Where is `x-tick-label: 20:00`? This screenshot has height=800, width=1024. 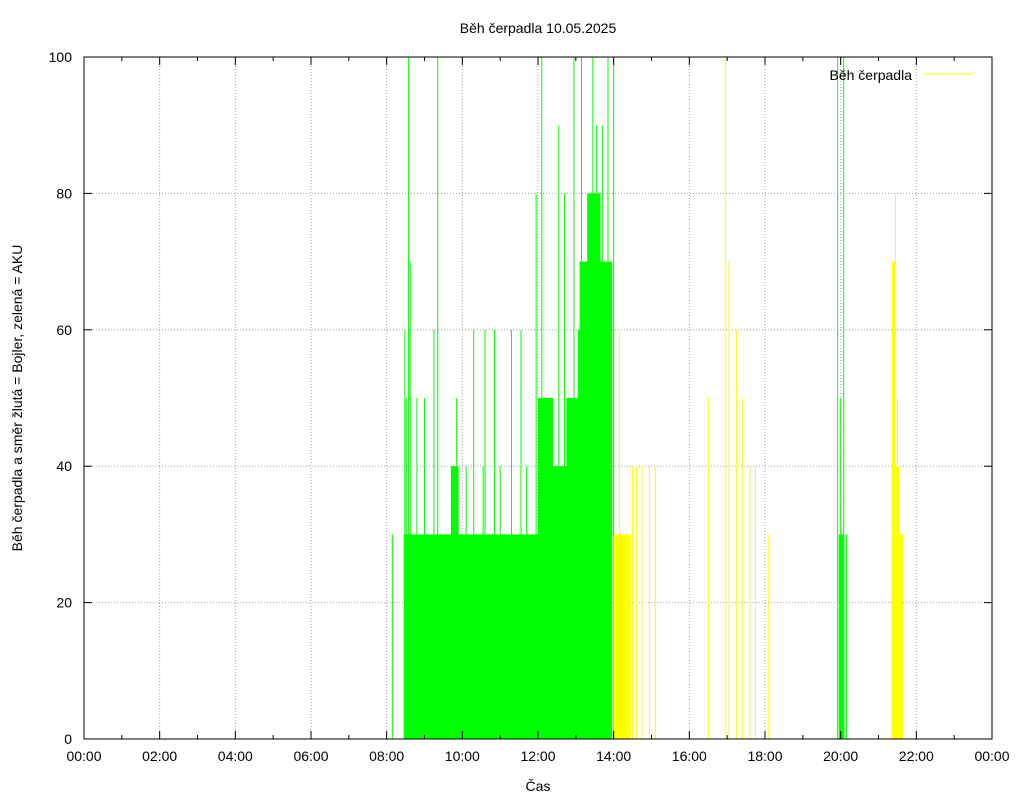 x-tick-label: 20:00 is located at coordinates (840, 756).